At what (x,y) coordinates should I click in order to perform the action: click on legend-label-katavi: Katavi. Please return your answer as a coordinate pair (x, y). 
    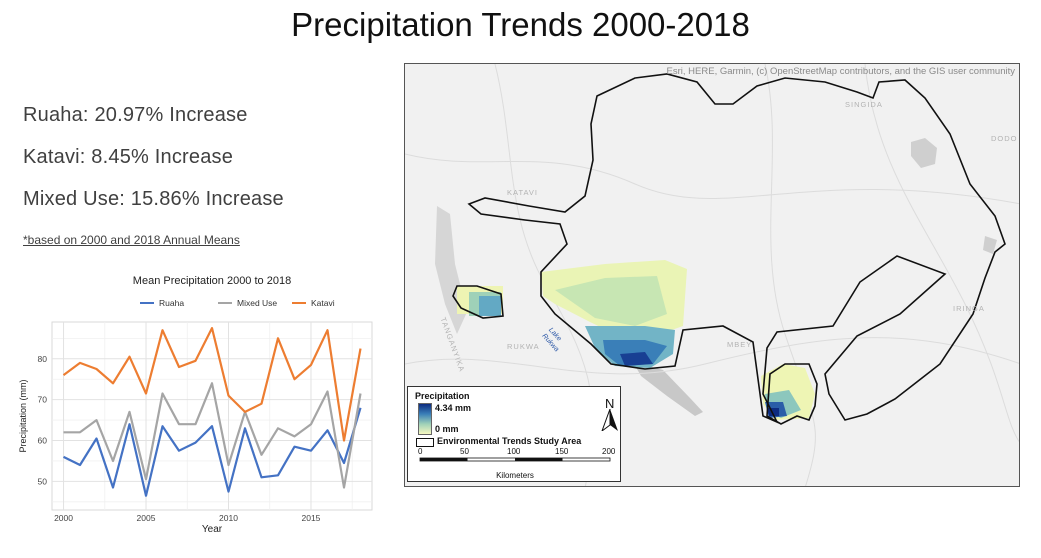
    Looking at the image, I should click on (323, 303).